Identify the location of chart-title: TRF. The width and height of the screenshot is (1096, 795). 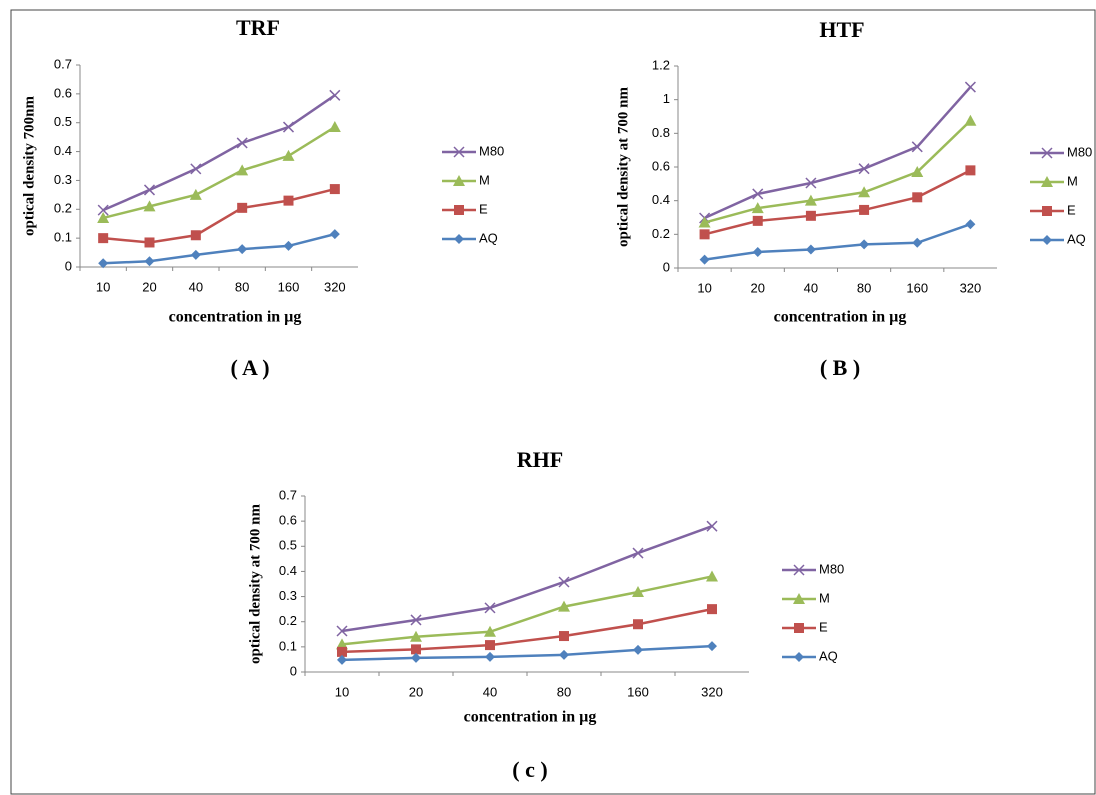
(258, 27).